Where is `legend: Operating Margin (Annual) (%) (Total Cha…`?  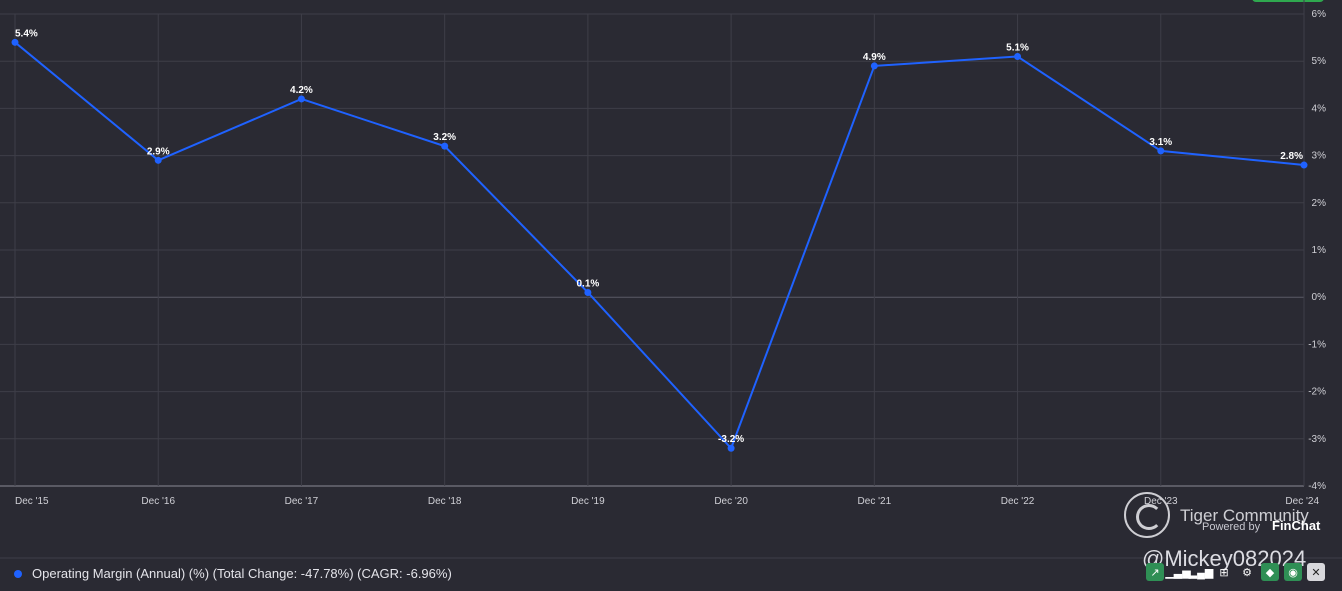 legend: Operating Margin (Annual) (%) (Total Cha… is located at coordinates (233, 573).